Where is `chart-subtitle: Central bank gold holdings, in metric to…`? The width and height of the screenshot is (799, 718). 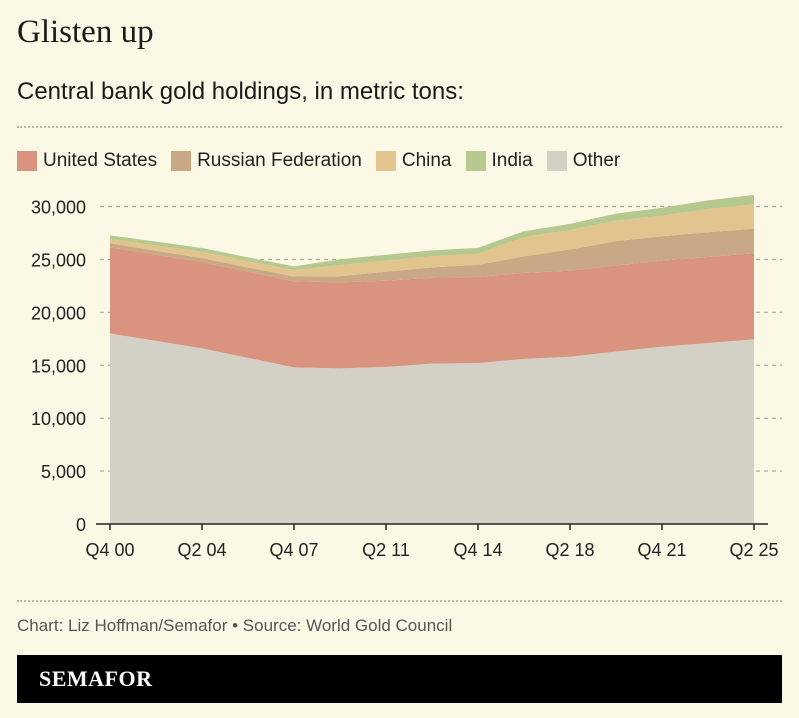 chart-subtitle: Central bank gold holdings, in metric to… is located at coordinates (240, 91).